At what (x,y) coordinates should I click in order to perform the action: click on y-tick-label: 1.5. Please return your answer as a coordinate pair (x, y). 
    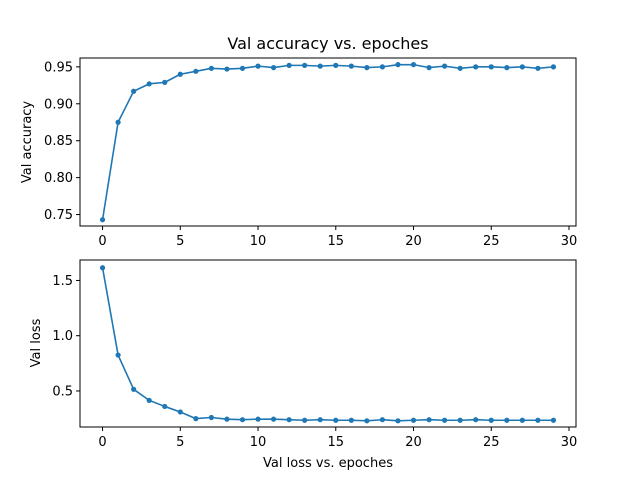
    Looking at the image, I should click on (62, 281).